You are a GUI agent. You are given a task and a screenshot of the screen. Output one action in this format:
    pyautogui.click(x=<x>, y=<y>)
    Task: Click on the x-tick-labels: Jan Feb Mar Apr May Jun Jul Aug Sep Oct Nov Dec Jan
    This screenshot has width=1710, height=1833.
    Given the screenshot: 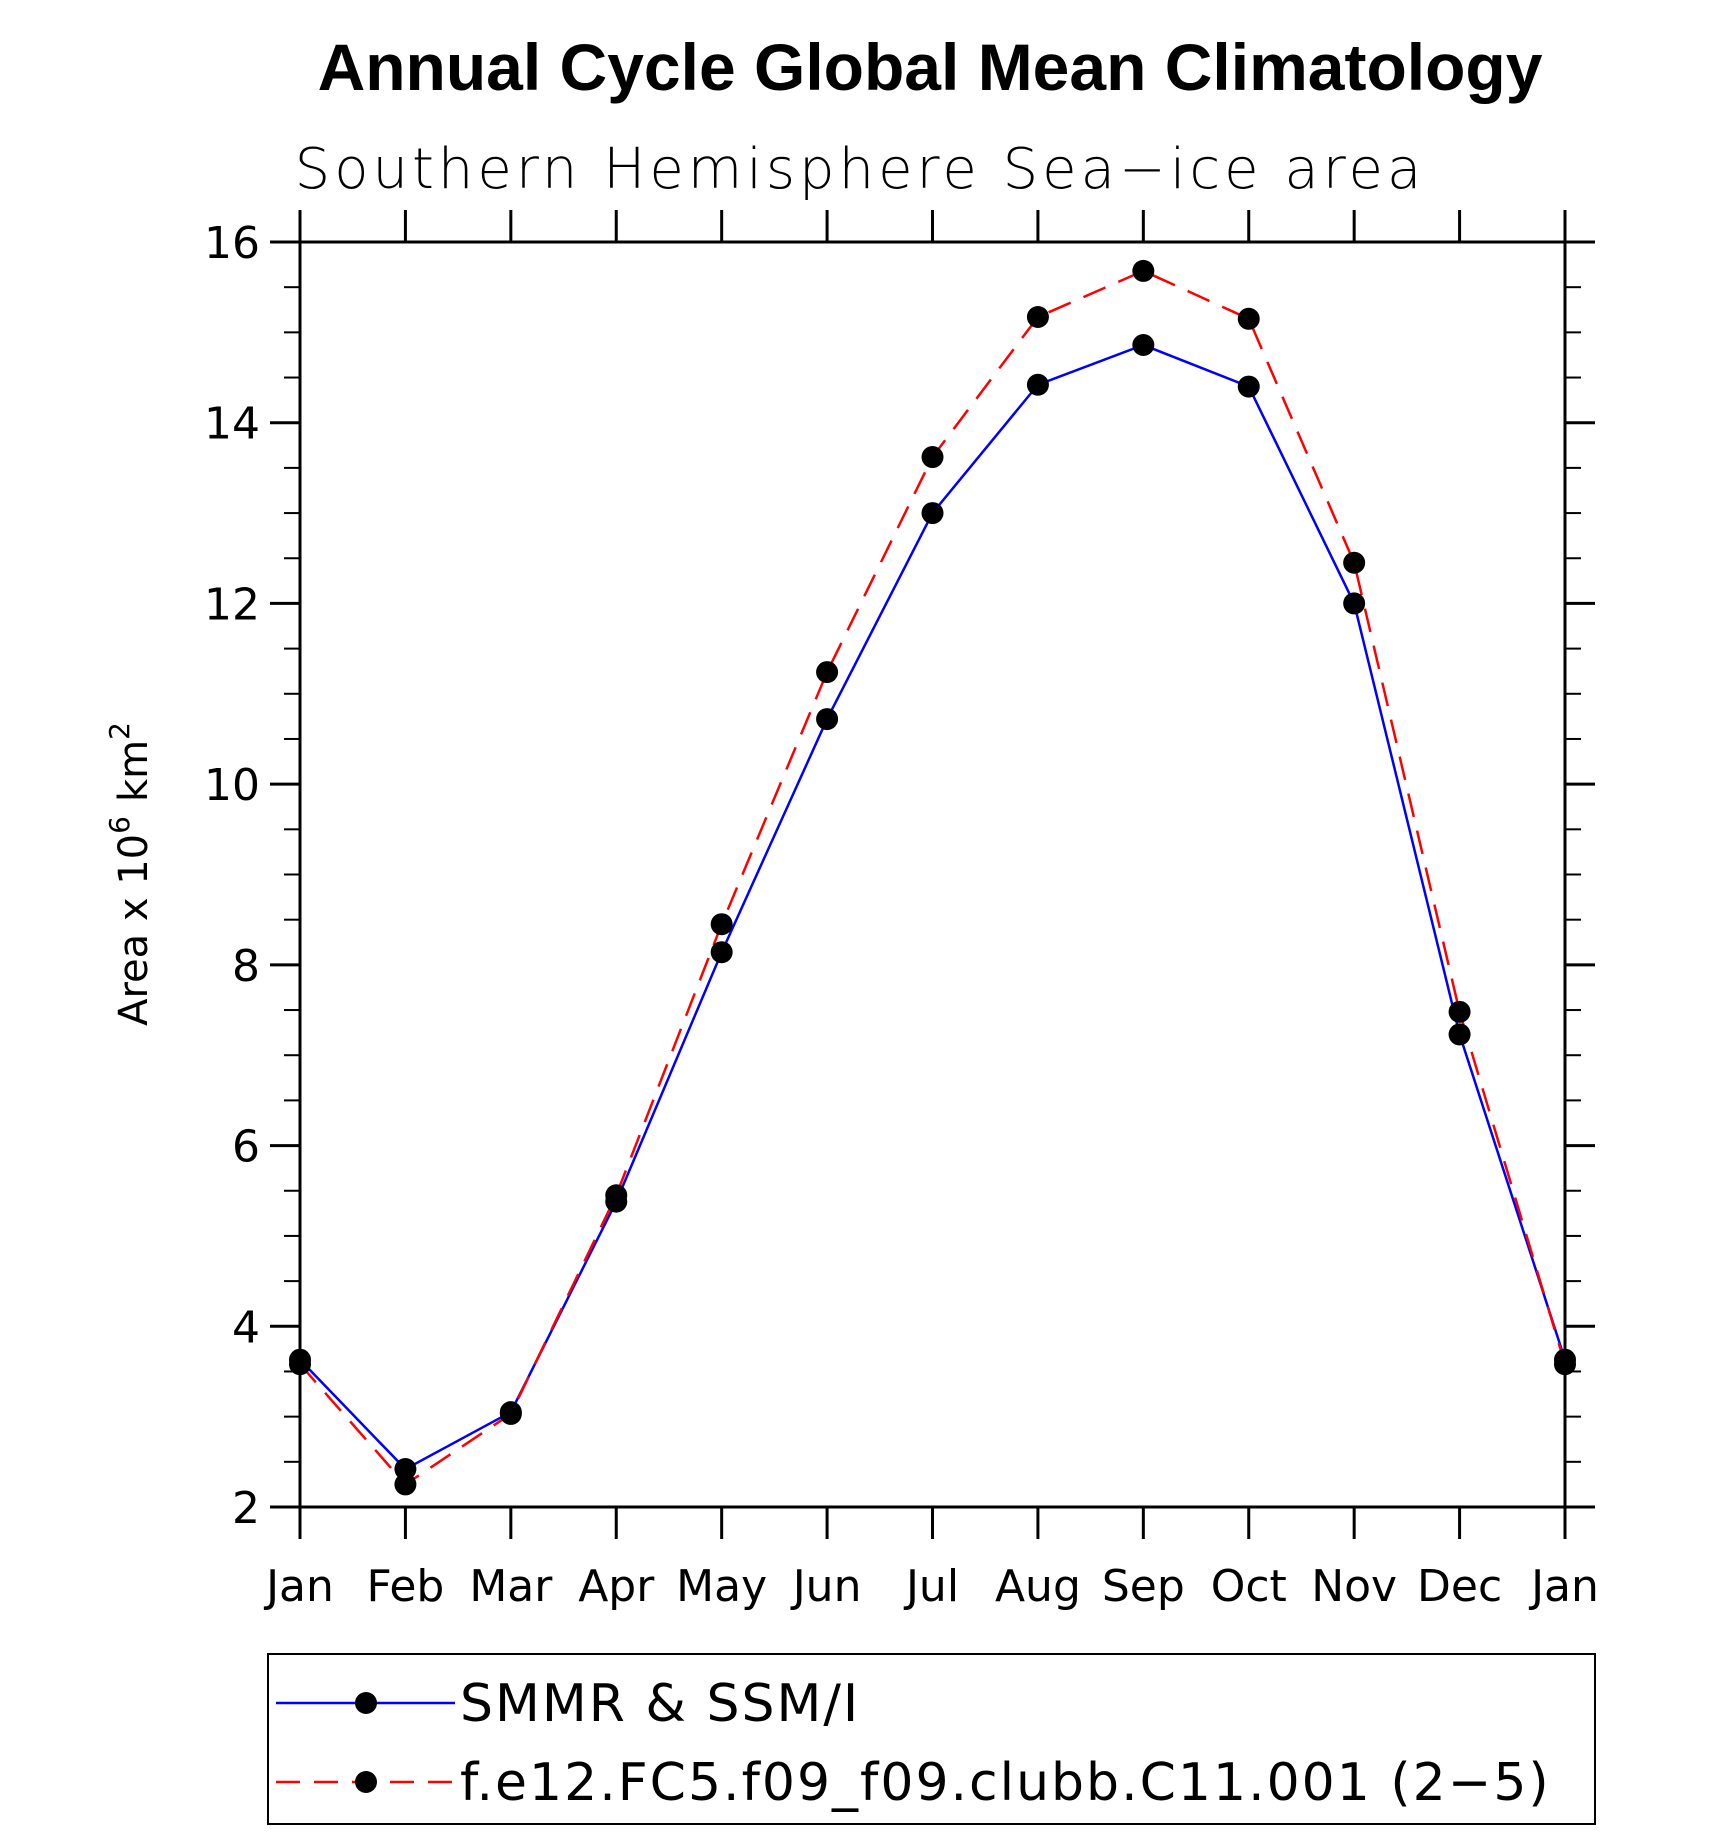 What is the action you would take?
    pyautogui.click(x=931, y=1586)
    